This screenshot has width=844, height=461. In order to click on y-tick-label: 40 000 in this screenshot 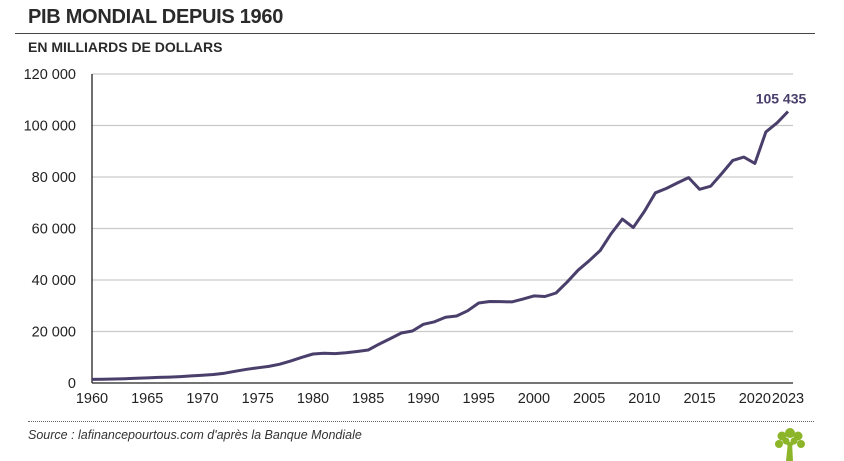, I will do `click(54, 281)`.